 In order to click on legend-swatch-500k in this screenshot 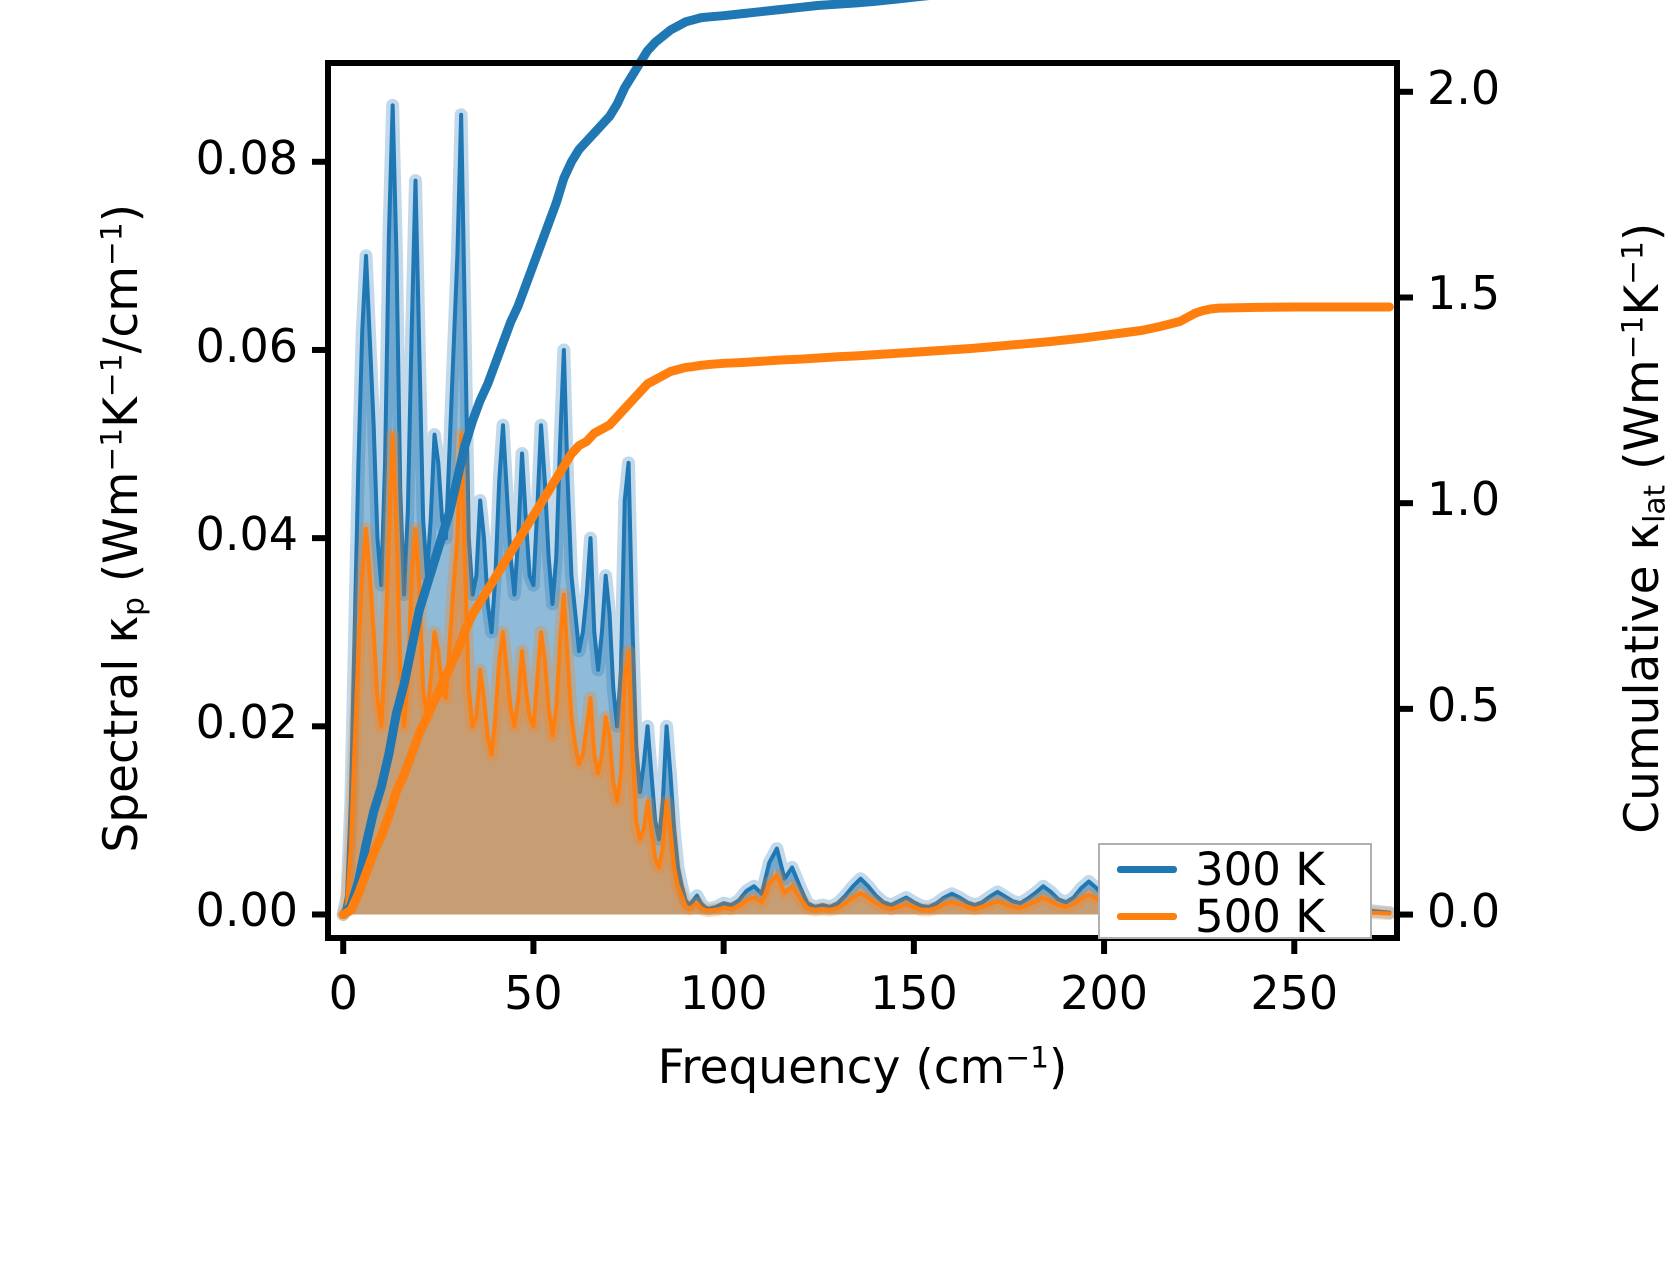, I will do `click(1147, 916)`.